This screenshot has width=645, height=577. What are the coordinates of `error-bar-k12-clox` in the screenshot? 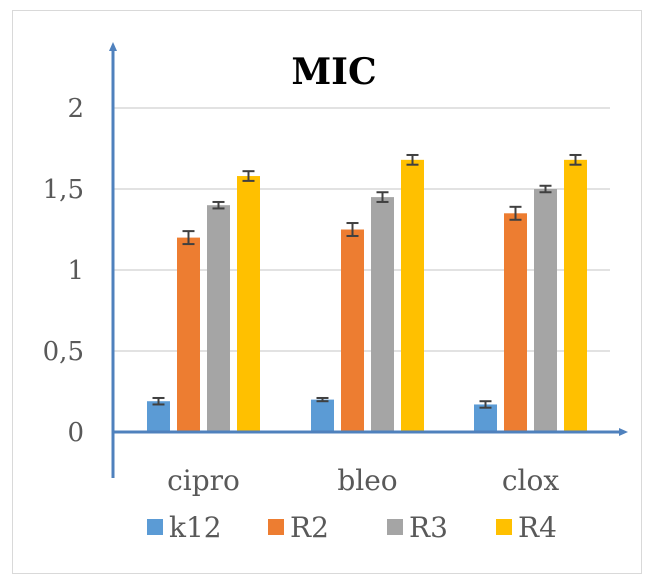 It's located at (485, 404).